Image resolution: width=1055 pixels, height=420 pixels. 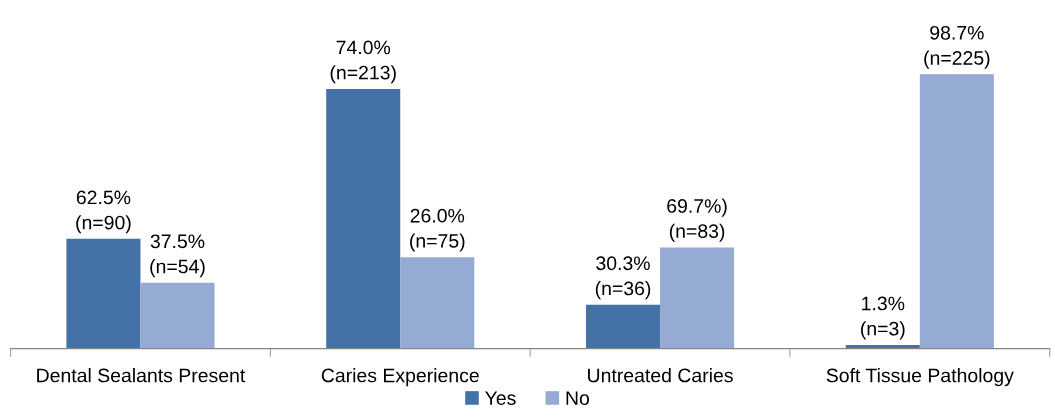 I want to click on data-label: 74.0% (n=213), so click(x=363, y=62).